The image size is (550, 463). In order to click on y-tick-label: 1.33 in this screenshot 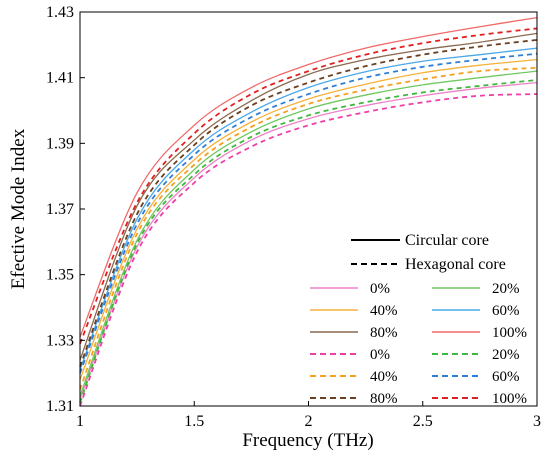, I will do `click(60, 340)`.